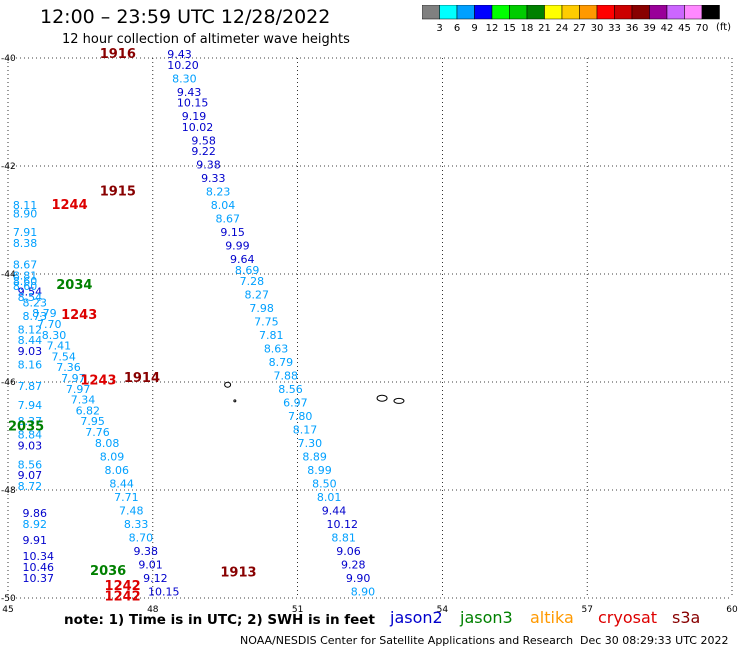 The image size is (740, 650). I want to click on swh-value-label: 8.12, so click(30, 329).